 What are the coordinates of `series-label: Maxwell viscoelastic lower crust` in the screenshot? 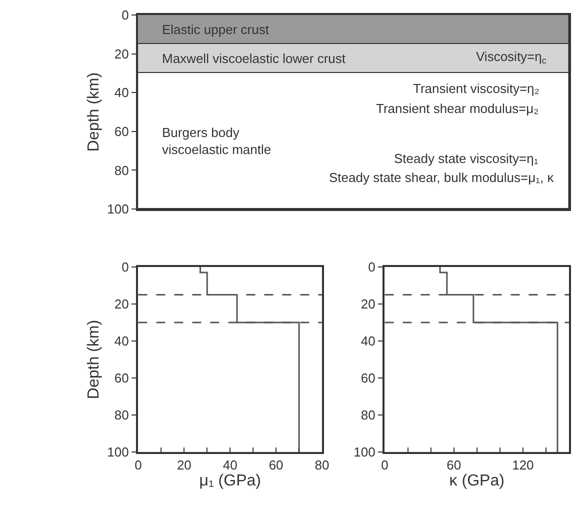 It's located at (254, 58).